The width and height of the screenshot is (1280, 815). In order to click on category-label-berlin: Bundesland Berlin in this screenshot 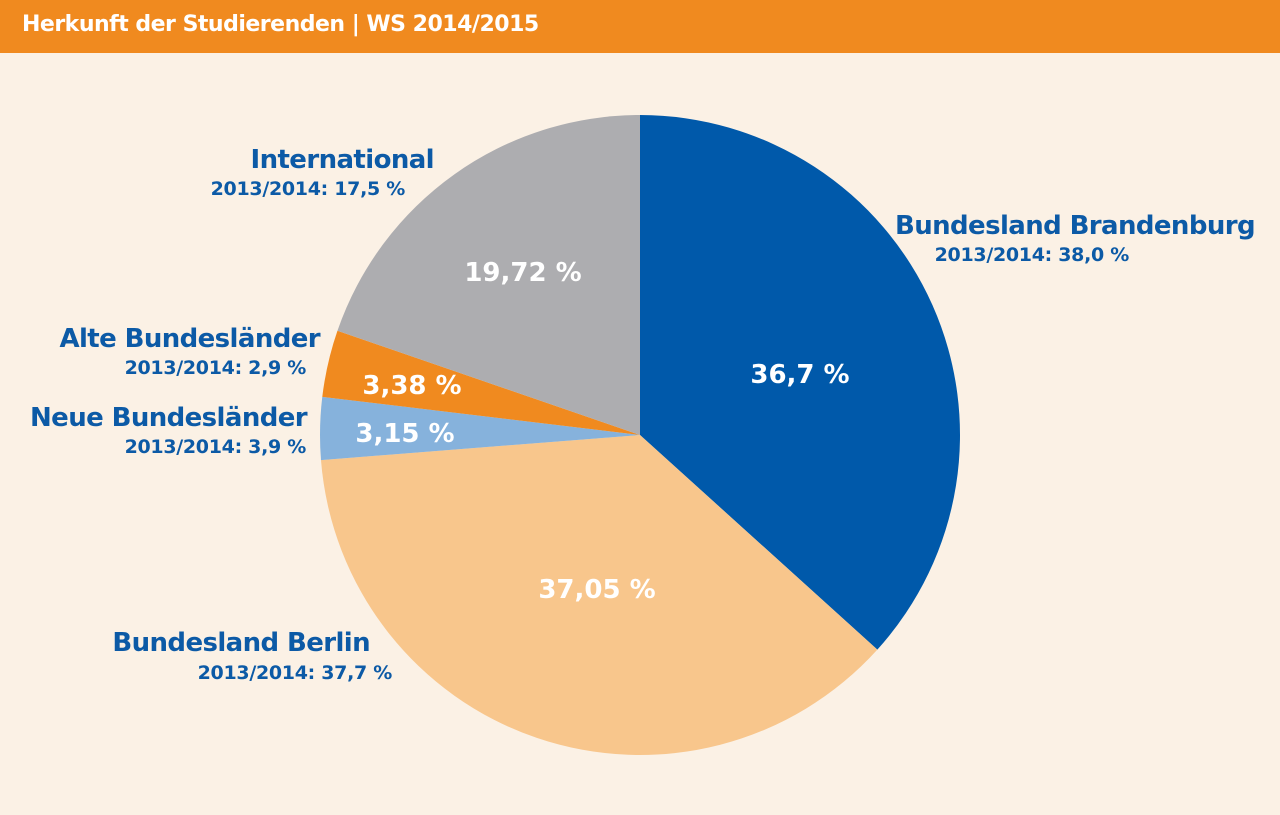, I will do `click(241, 643)`.